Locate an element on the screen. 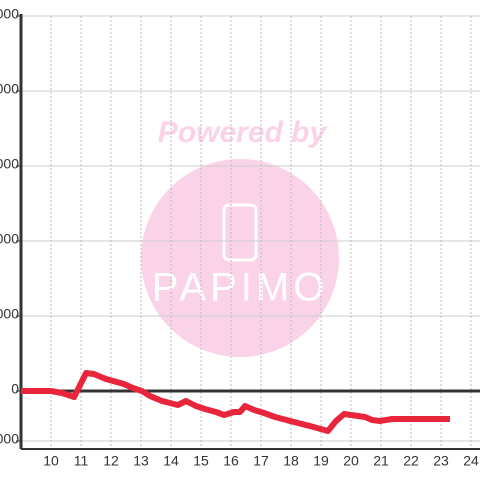  y-tick-label: -20,000 is located at coordinates (9, 439).